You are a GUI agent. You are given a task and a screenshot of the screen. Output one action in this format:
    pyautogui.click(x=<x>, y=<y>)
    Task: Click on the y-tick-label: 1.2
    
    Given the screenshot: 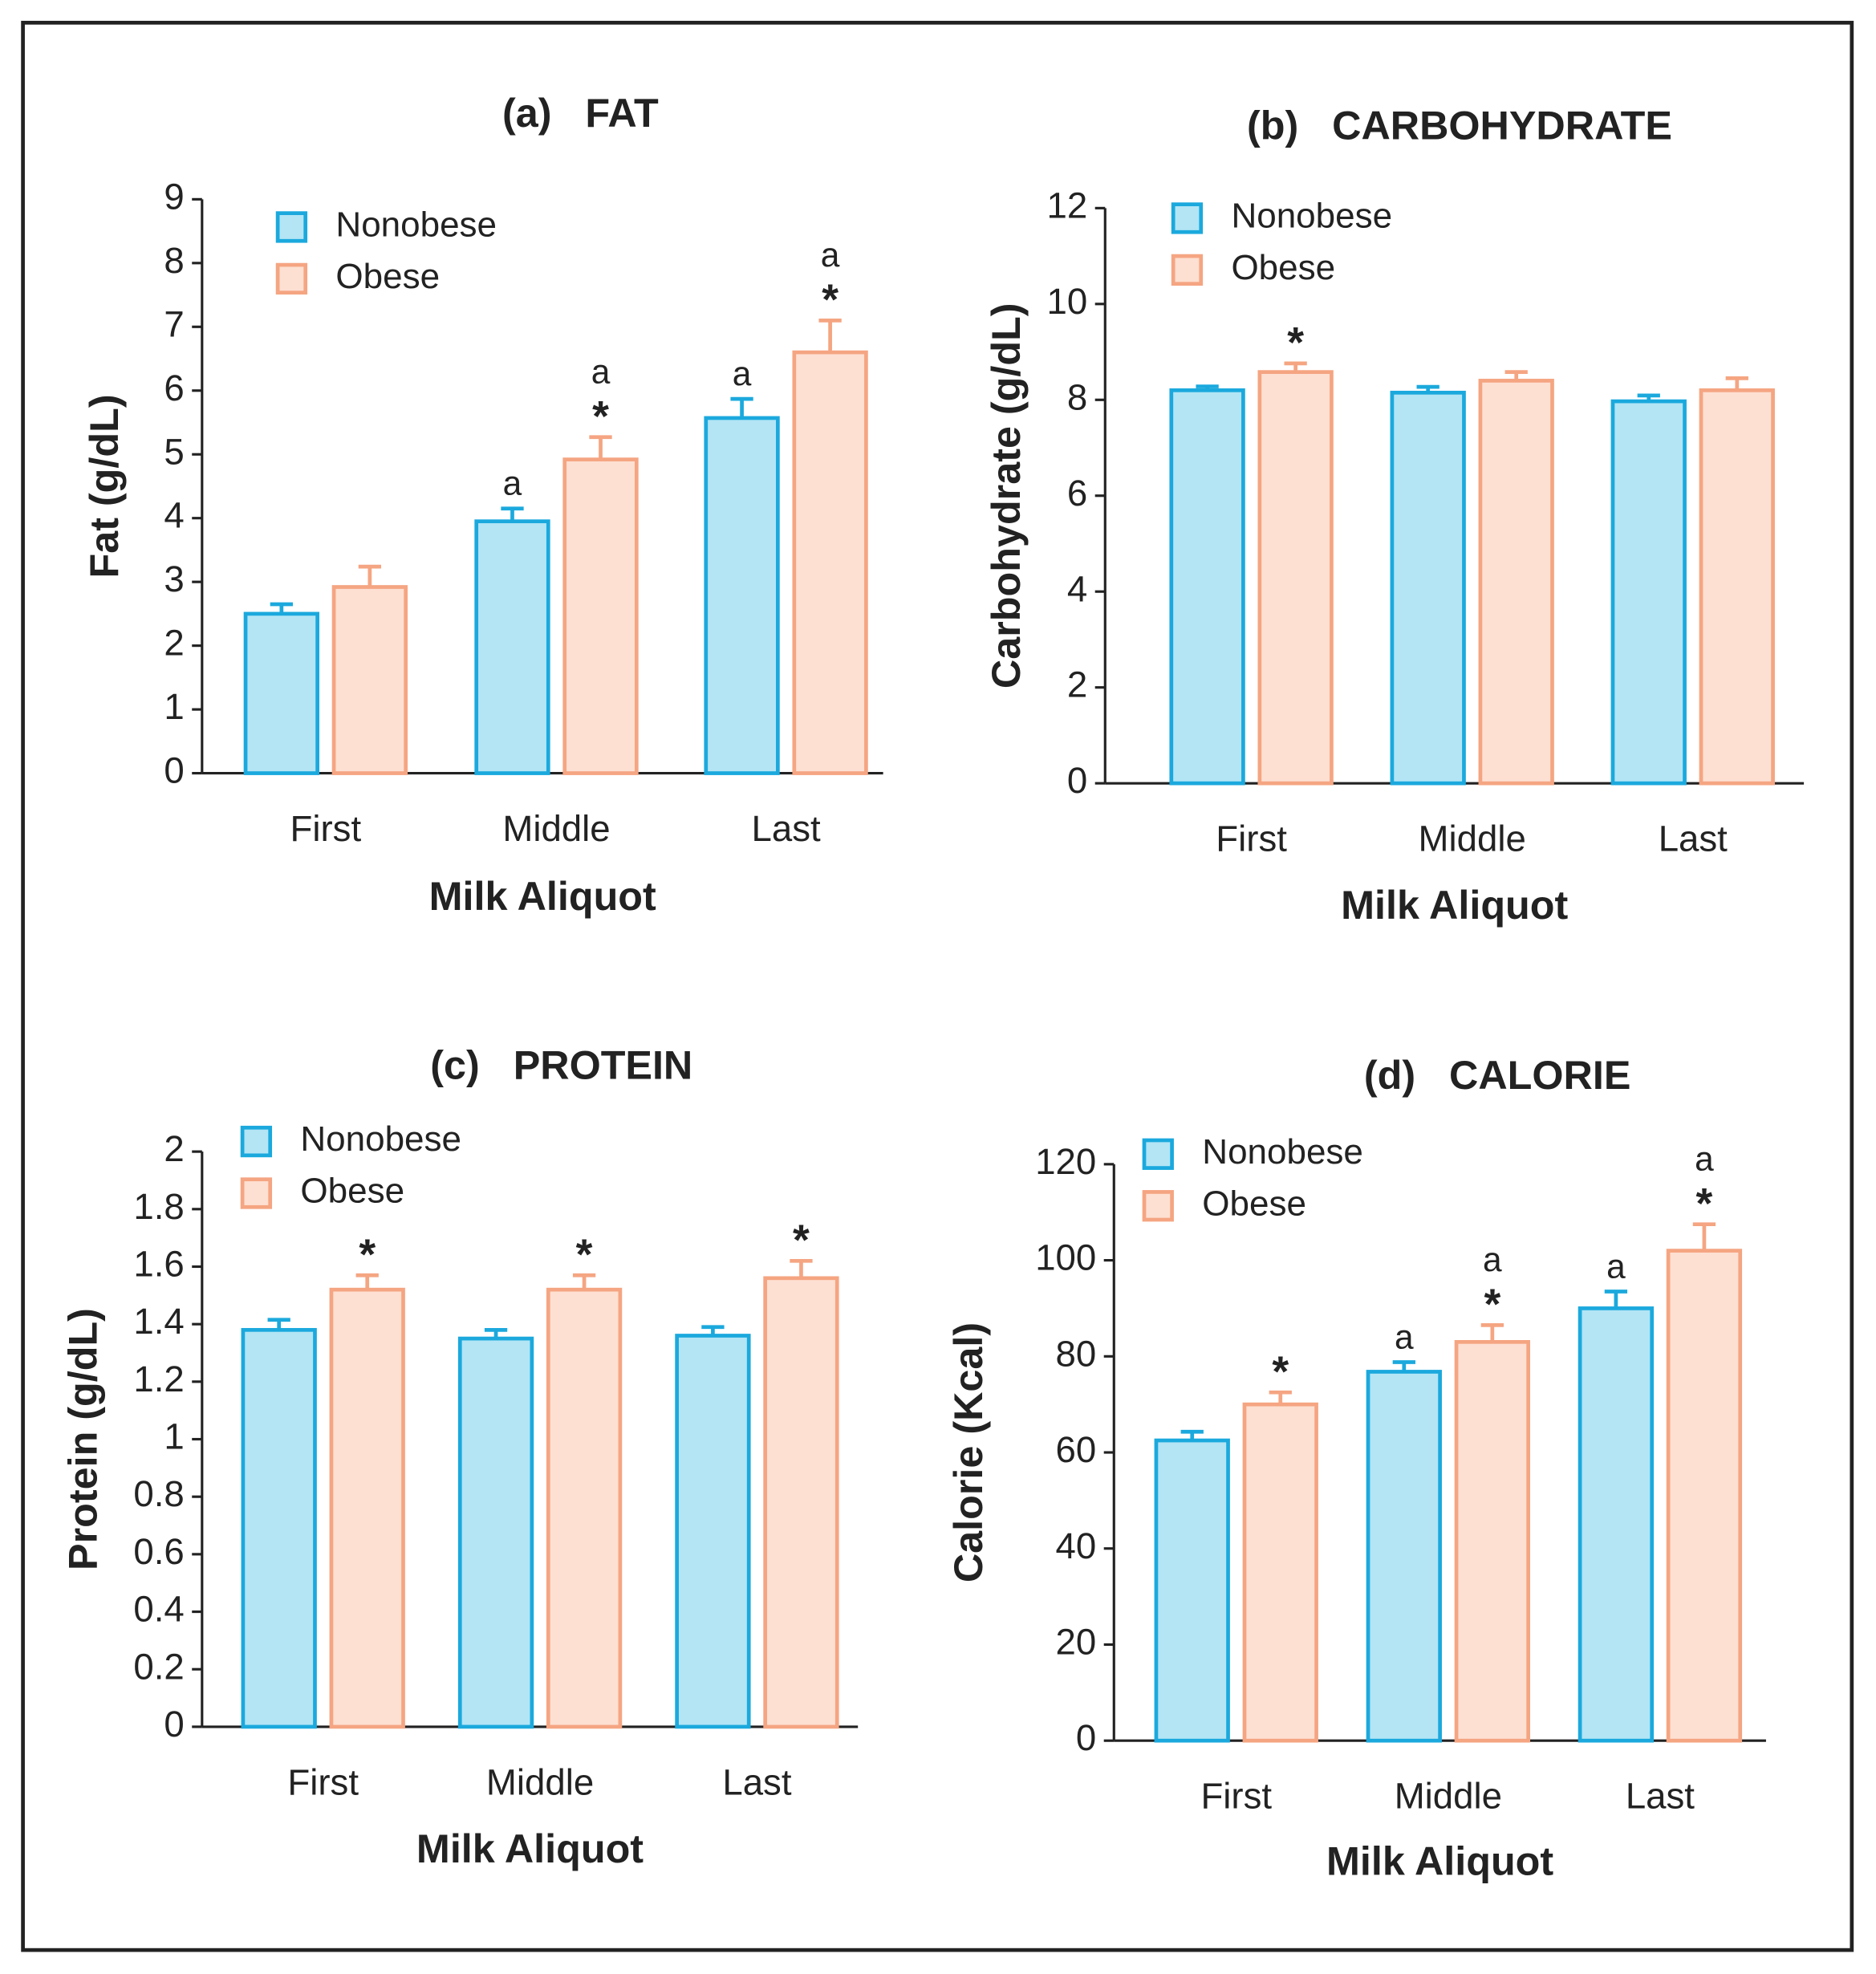 What is the action you would take?
    pyautogui.click(x=158, y=1379)
    